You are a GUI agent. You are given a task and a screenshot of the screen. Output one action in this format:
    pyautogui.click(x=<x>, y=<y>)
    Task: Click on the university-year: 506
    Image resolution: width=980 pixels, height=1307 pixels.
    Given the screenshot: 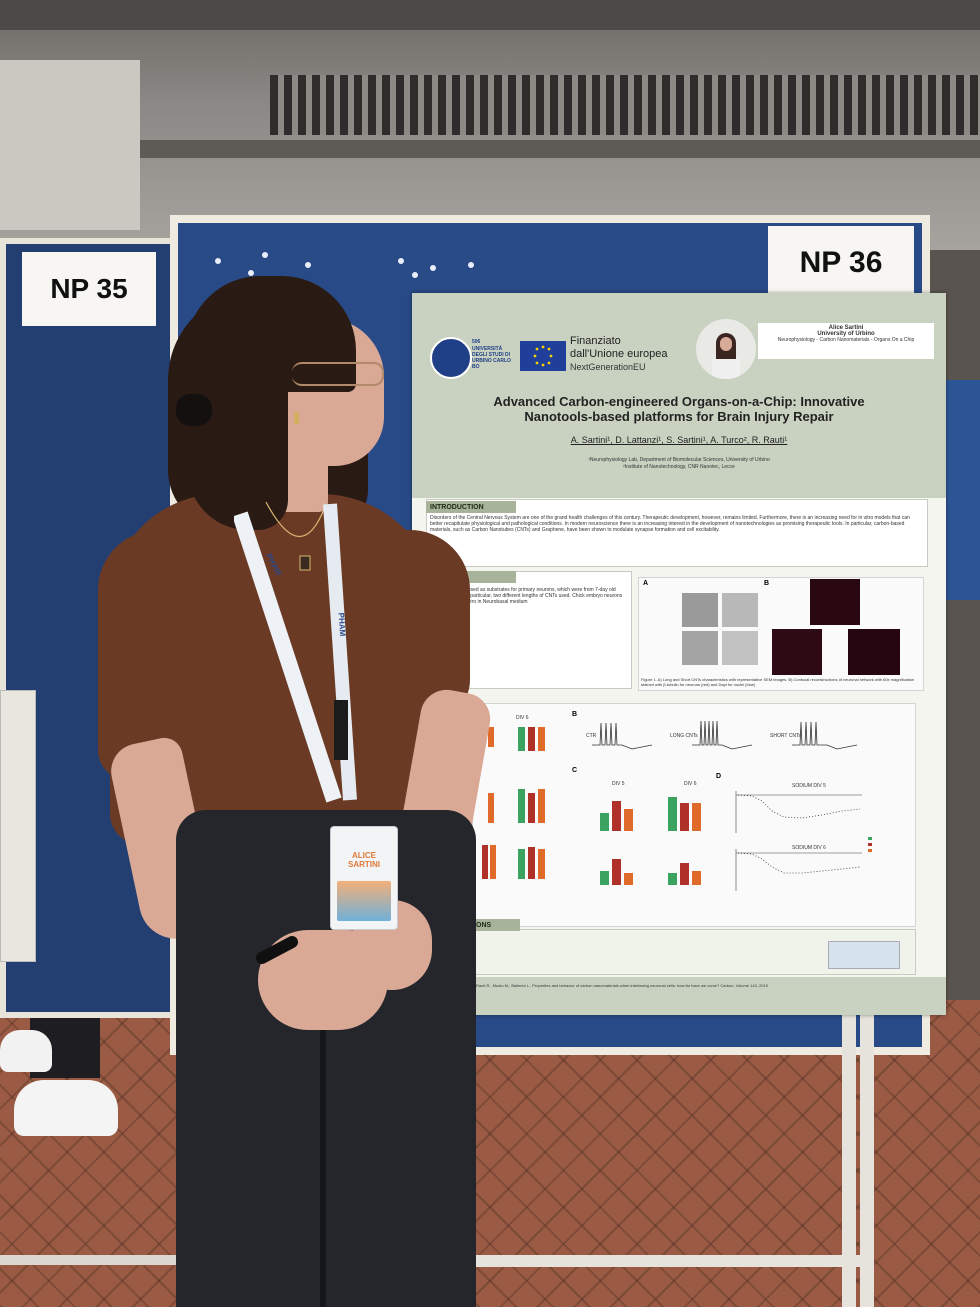 What is the action you would take?
    pyautogui.click(x=476, y=342)
    